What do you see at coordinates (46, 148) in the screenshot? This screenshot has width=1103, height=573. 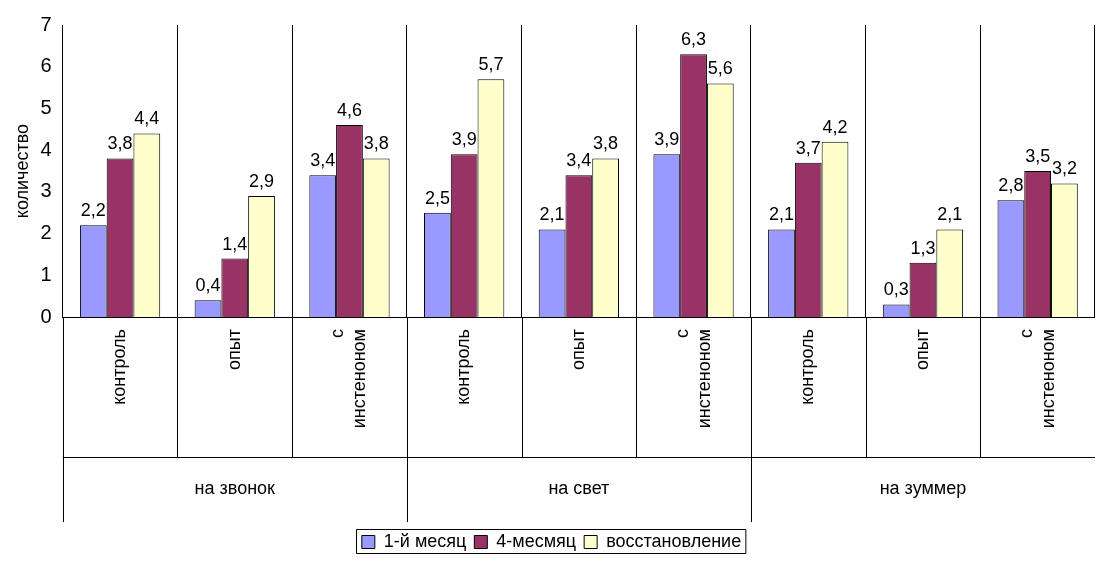 I see `y-tick-label: 4` at bounding box center [46, 148].